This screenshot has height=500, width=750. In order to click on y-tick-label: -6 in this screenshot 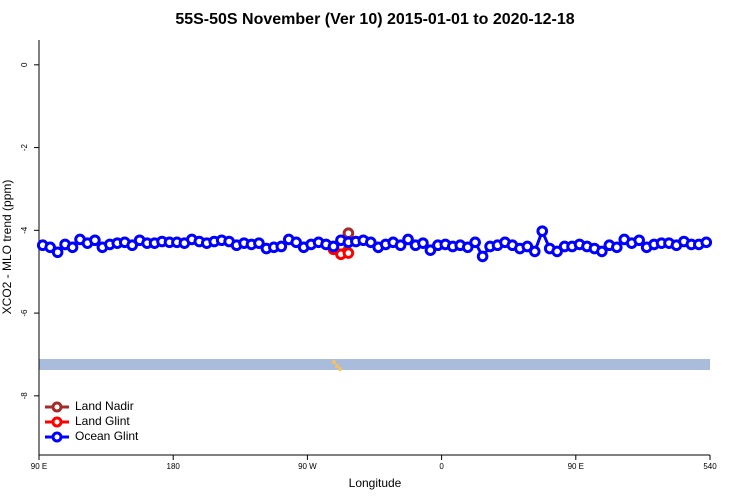, I will do `click(24, 313)`.